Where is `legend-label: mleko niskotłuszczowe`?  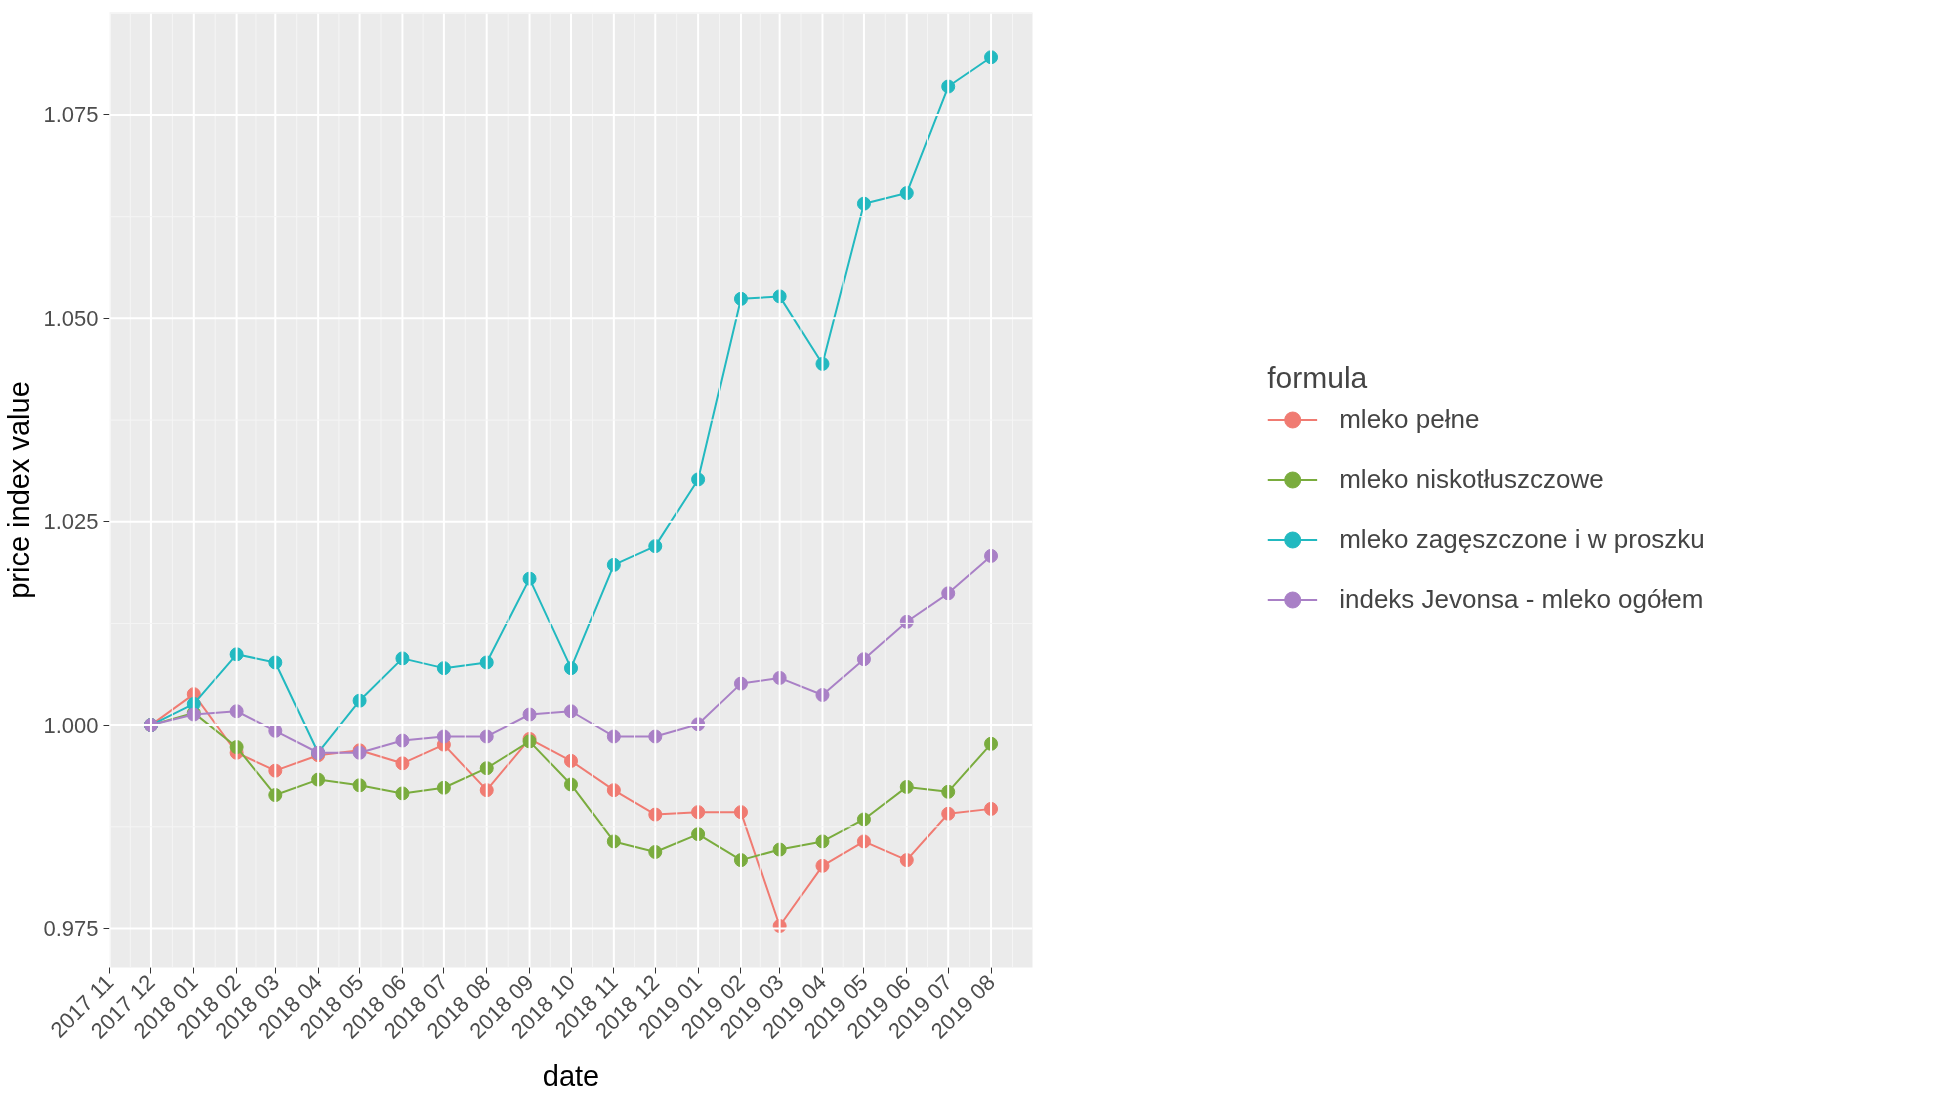
legend-label: mleko niskotłuszczowe is located at coordinates (1471, 479).